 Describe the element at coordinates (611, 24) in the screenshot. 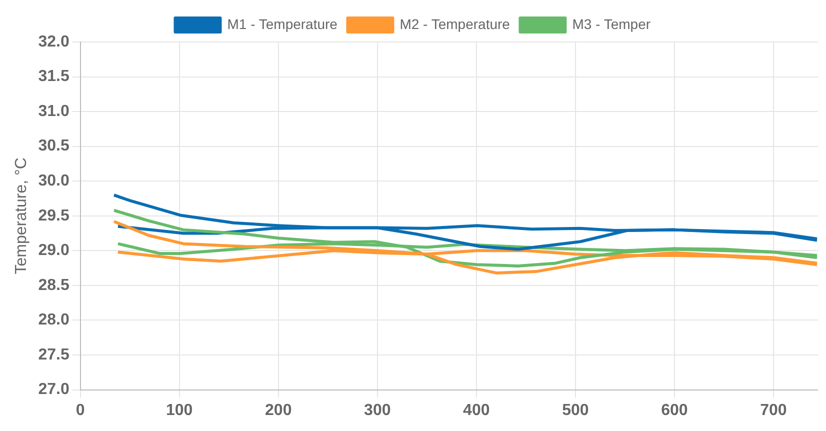

I see `legend-label: M3 - Temper` at that location.